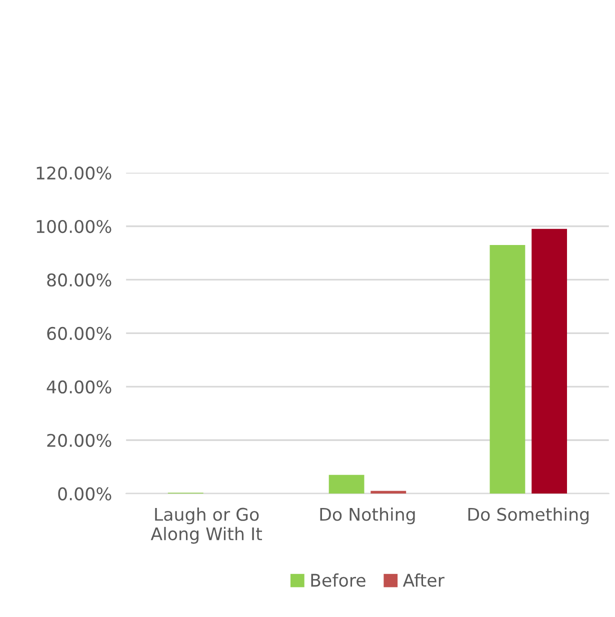  Describe the element at coordinates (528, 515) in the screenshot. I see `x-tick-label: Do Something` at that location.